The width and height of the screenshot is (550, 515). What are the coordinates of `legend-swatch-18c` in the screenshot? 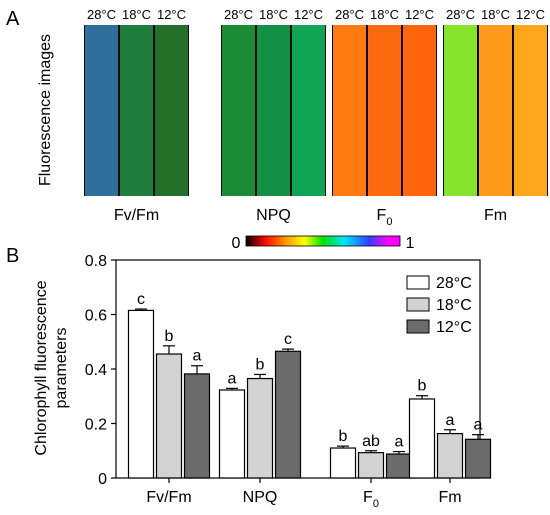 It's located at (418, 304).